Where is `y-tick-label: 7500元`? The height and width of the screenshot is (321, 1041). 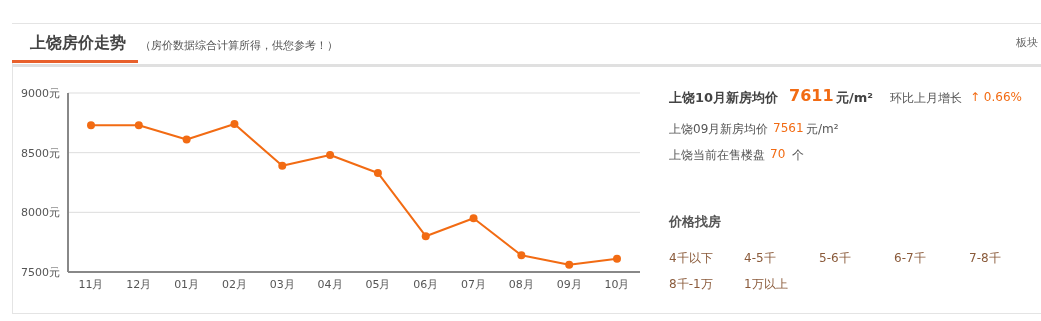
y-tick-label: 7500元 is located at coordinates (40, 272).